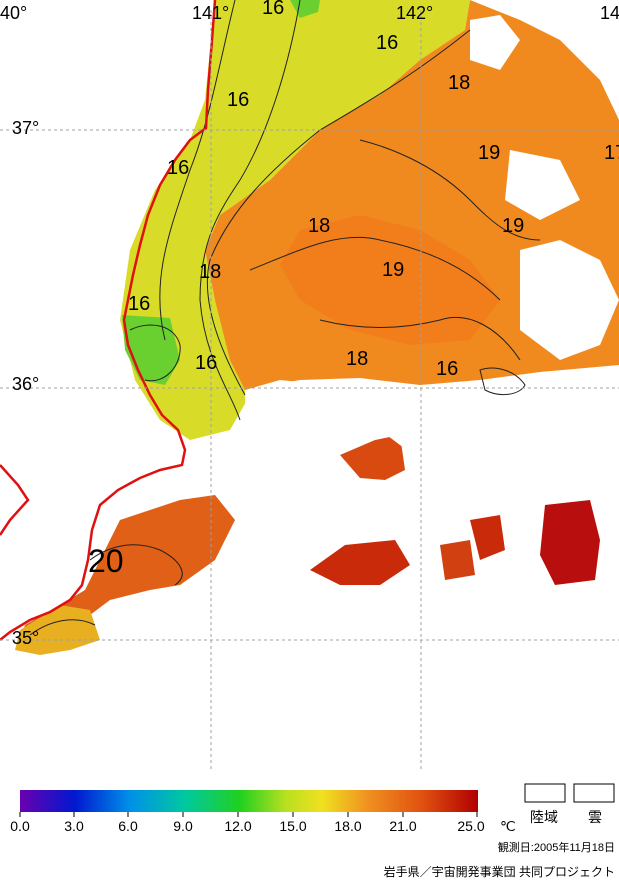 Image resolution: width=619 pixels, height=881 pixels. What do you see at coordinates (248, 814) in the screenshot?
I see `legend-ticks` at bounding box center [248, 814].